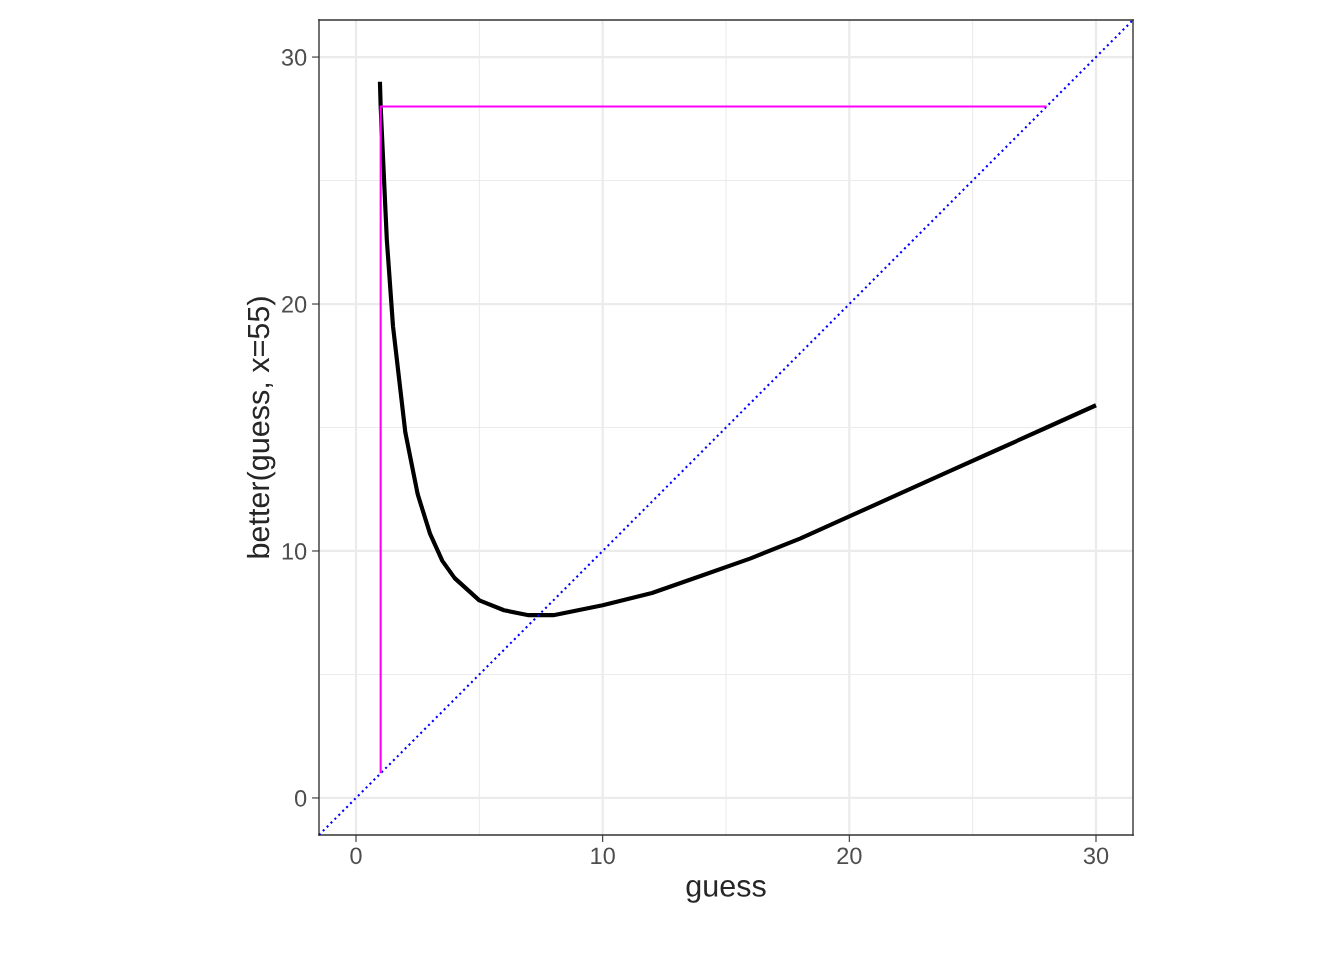 The image size is (1344, 960). I want to click on y-tick-label: 0, so click(300, 798).